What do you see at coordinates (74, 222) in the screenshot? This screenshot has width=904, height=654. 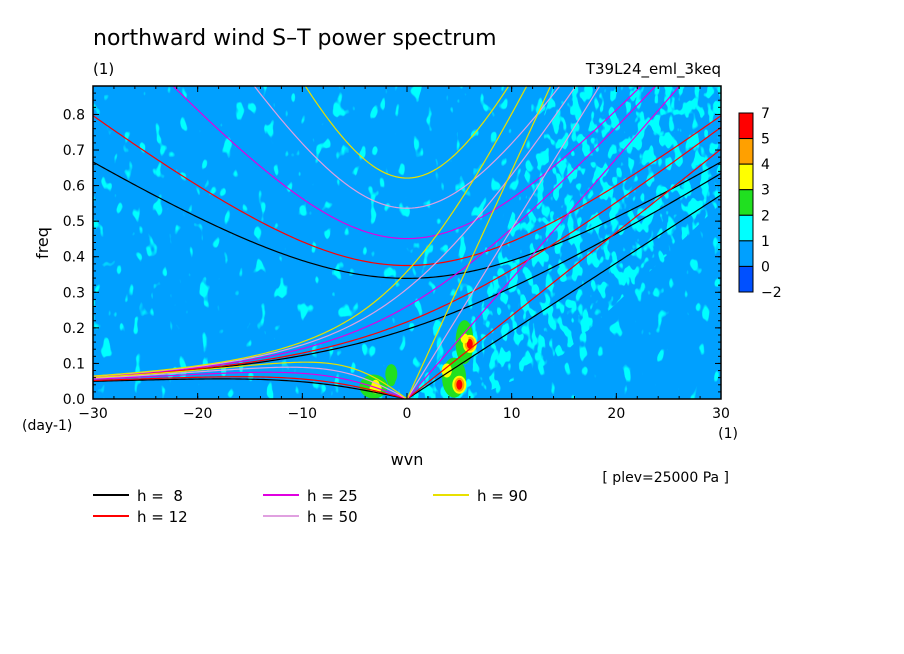 I see `y-tick-label: 0.5` at bounding box center [74, 222].